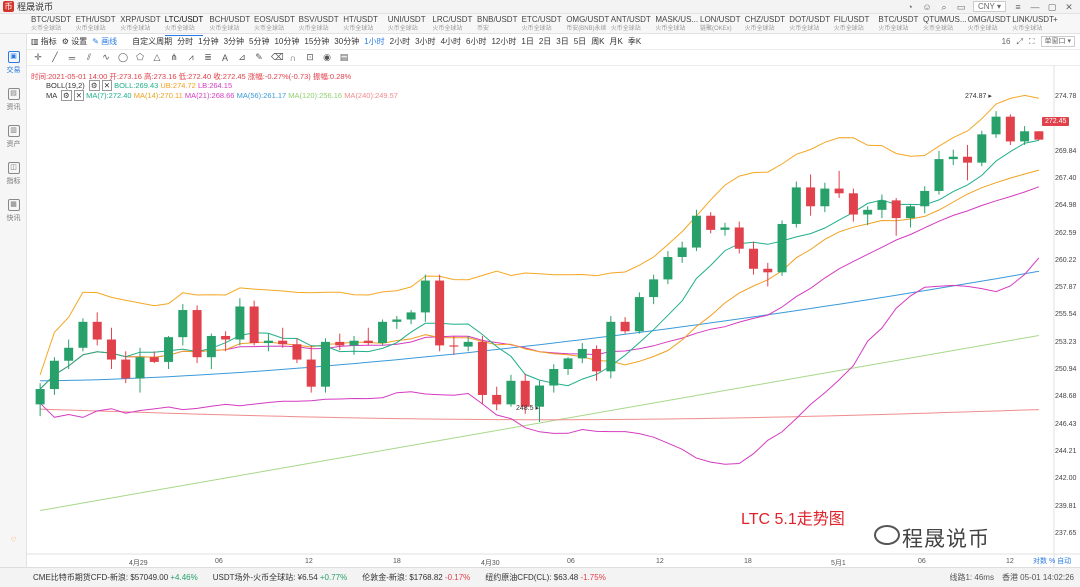  I want to click on market-ticker: CME比特币期货CFD-新浪: $57049.00 +4.46%, so click(115, 577).